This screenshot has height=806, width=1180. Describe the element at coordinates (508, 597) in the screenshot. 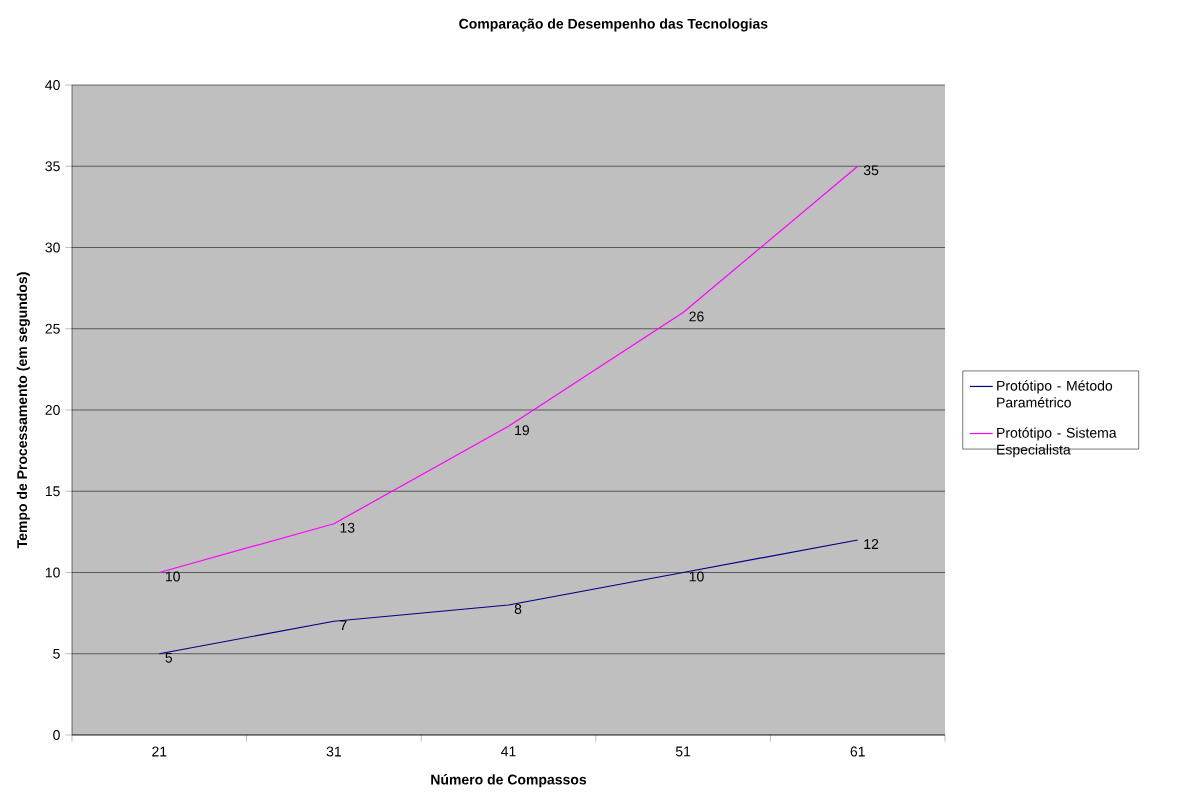

I see `line-series` at that location.